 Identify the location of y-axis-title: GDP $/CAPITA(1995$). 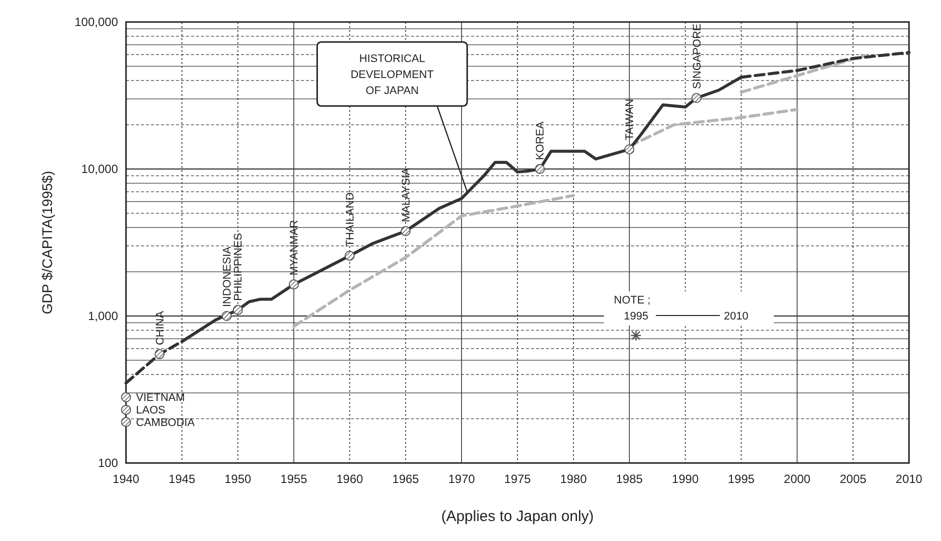
(47, 242).